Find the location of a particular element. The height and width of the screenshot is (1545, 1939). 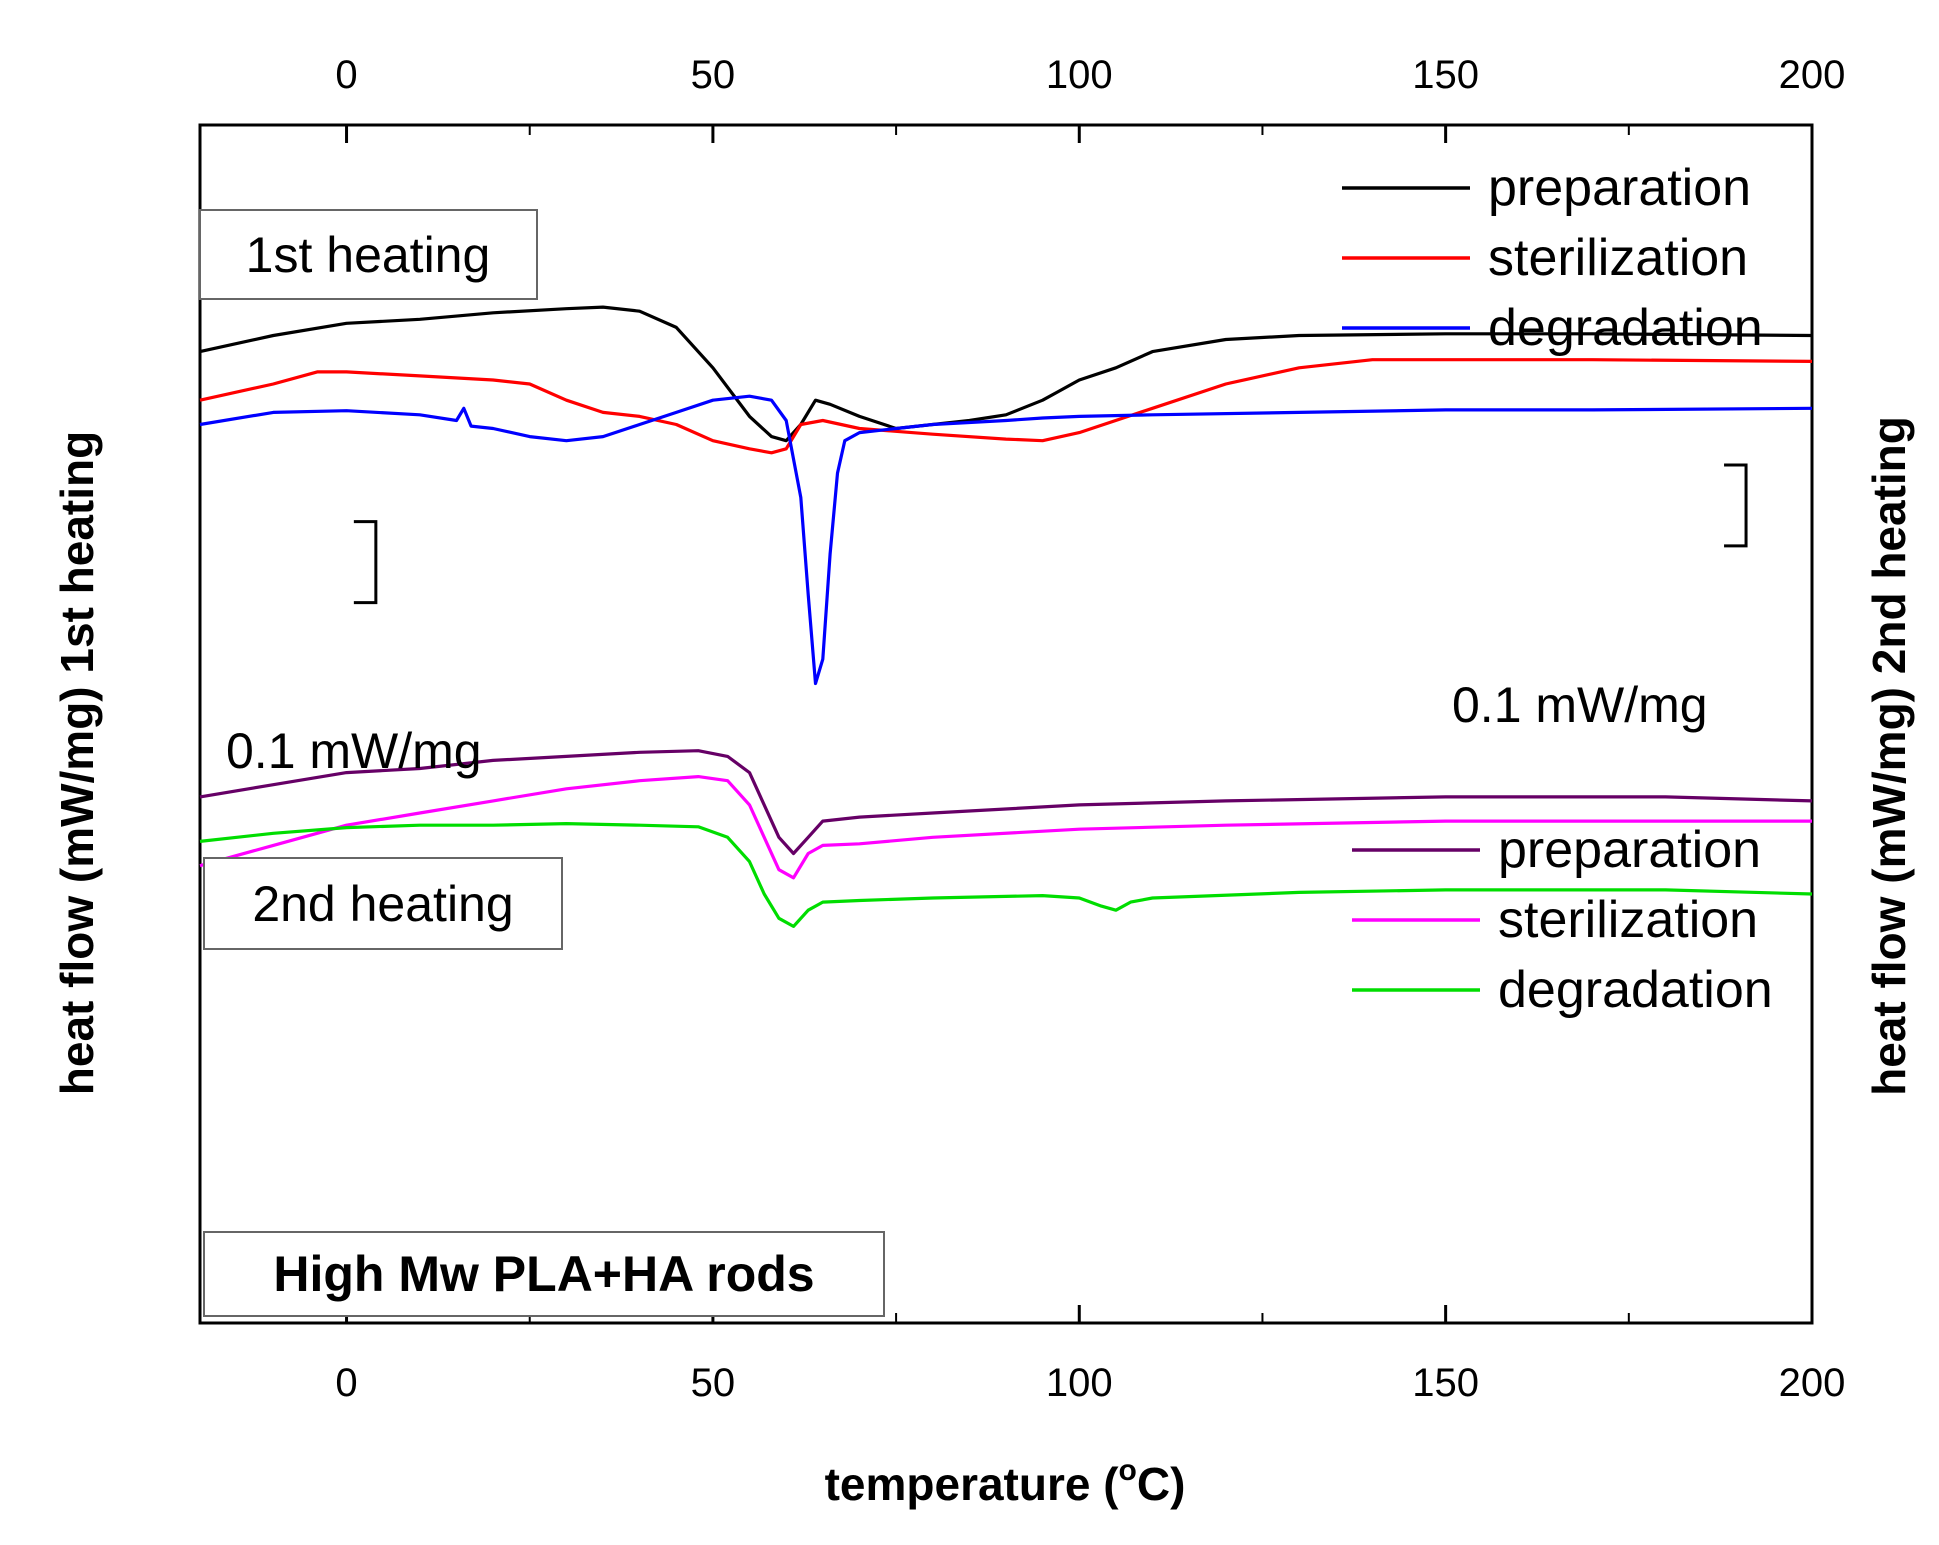

x-tick-label-top: 100 is located at coordinates (1079, 75).